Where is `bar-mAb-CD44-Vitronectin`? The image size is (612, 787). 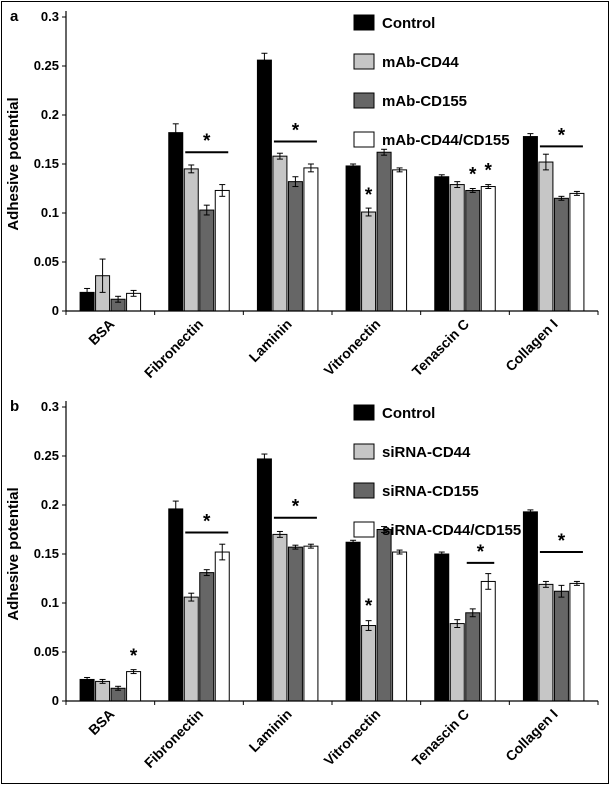
bar-mAb-CD44-Vitronectin is located at coordinates (369, 261).